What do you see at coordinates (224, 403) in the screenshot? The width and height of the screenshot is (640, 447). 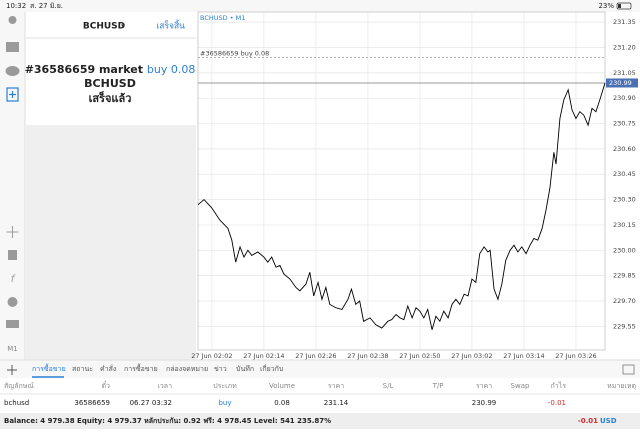 I see `table-cell: buy` at bounding box center [224, 403].